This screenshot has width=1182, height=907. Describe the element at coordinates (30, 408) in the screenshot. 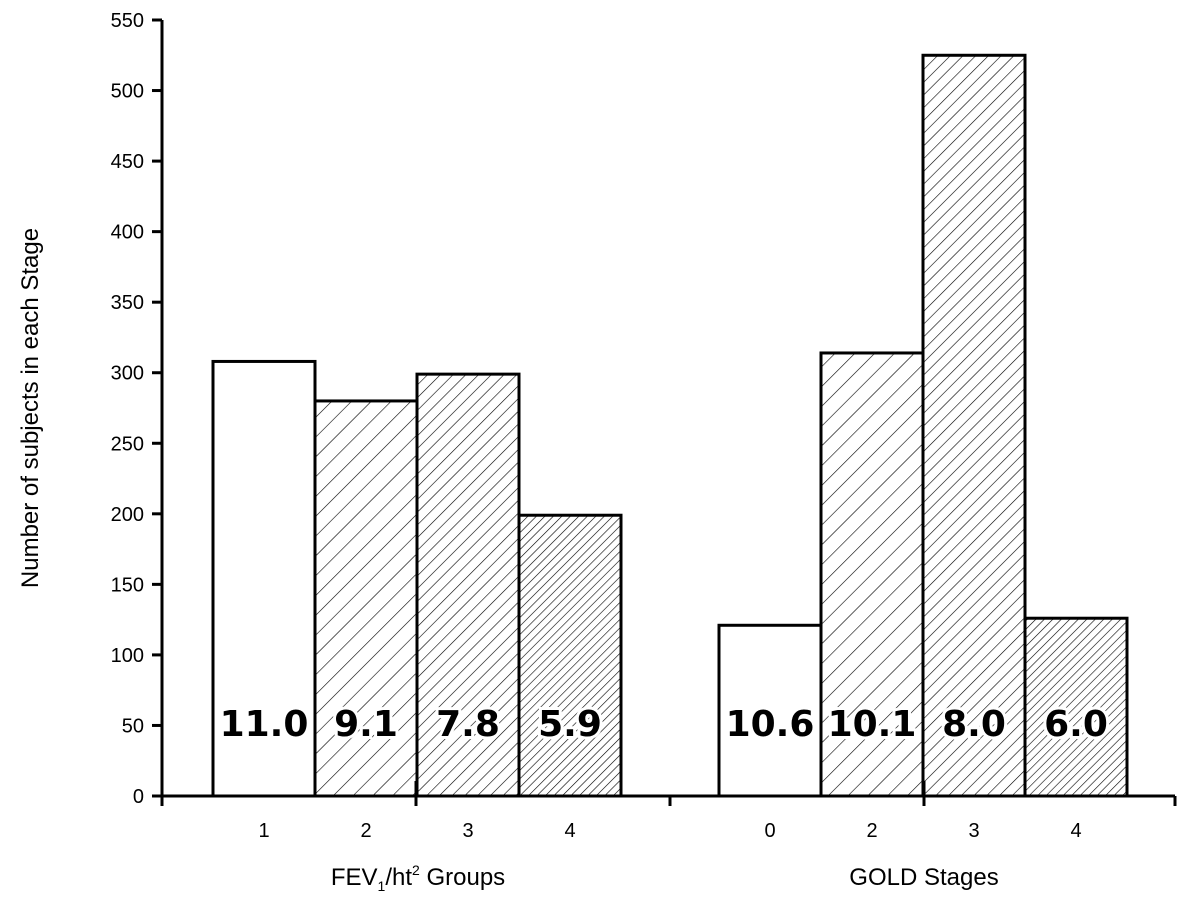

I see `y-axis-title: Number of subjects in each Stage` at that location.